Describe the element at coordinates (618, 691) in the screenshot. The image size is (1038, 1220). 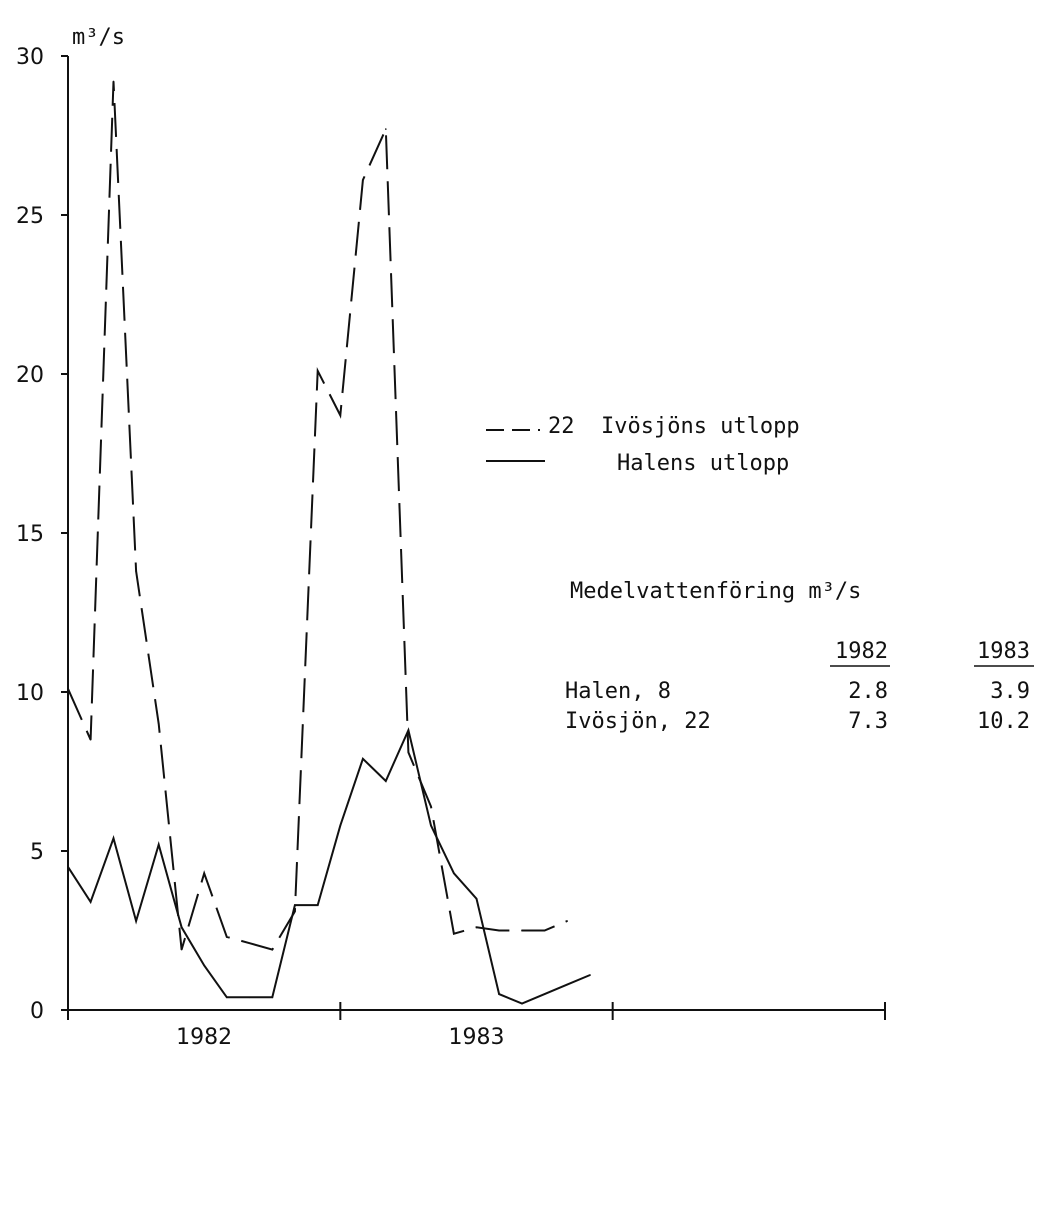
I see `row-label-halen: Halen, 8` at that location.